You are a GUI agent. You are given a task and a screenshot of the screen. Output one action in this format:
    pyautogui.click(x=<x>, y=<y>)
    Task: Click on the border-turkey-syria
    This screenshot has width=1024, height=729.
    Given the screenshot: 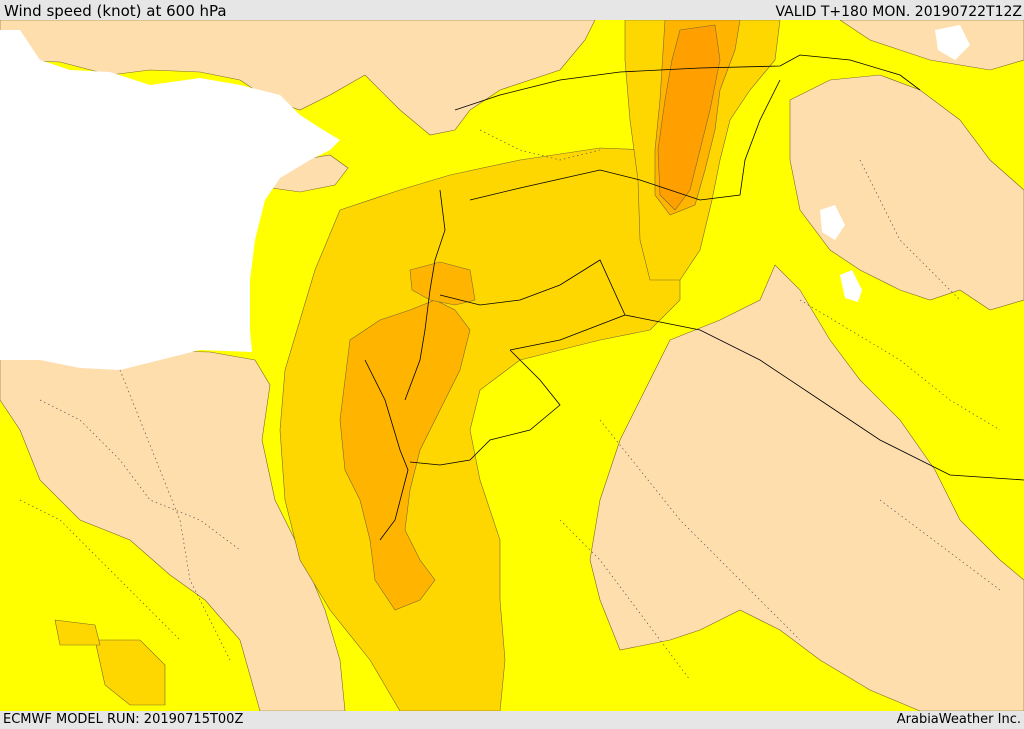 What is the action you would take?
    pyautogui.click(x=687, y=82)
    